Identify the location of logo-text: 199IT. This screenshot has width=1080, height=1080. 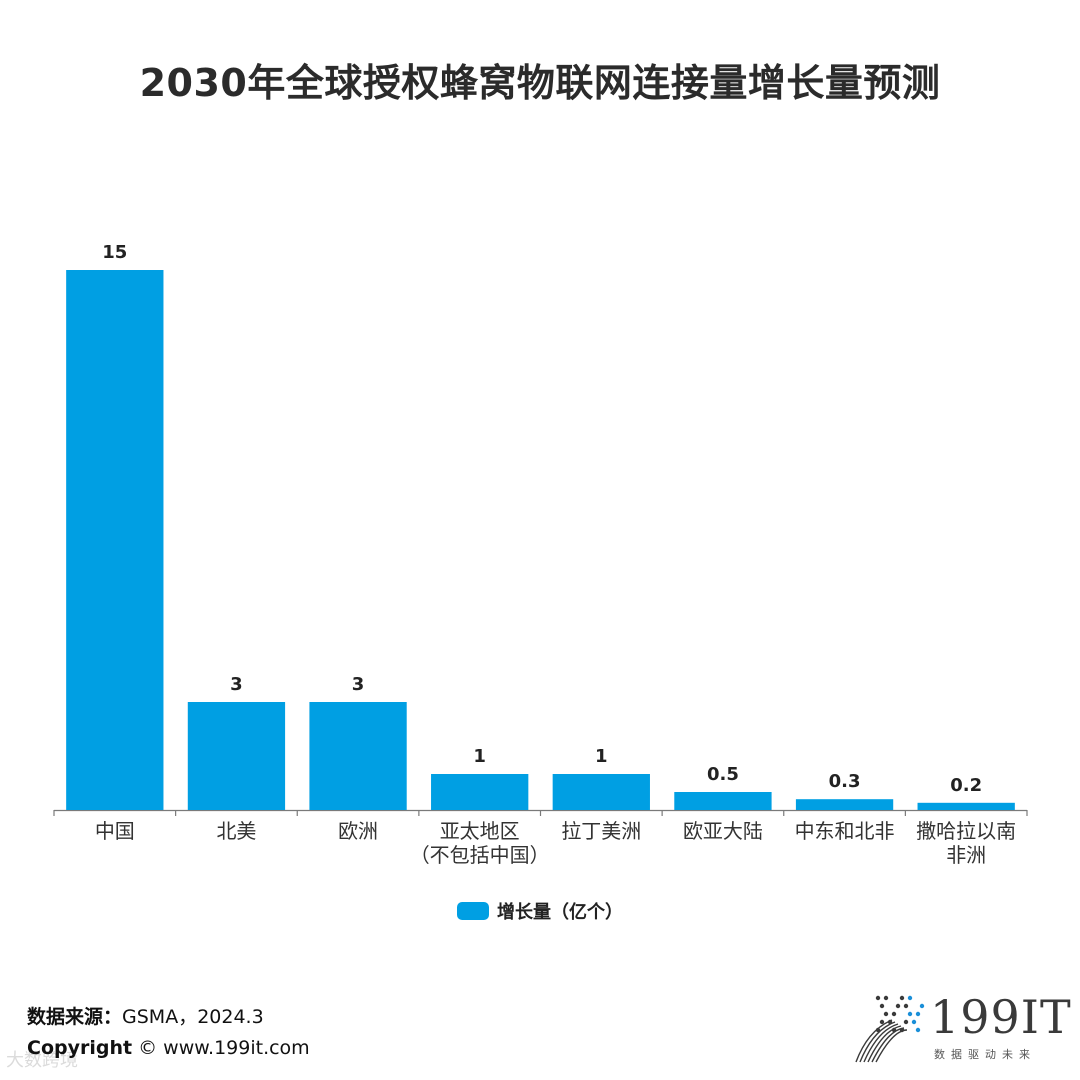
(1001, 1017).